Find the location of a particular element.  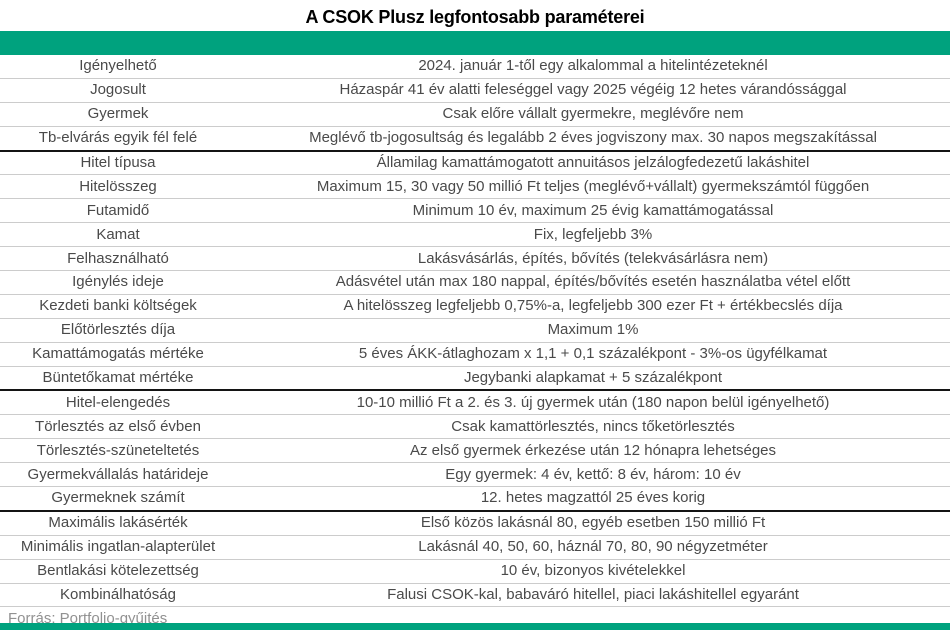

row-label: Törlesztés-szüneteltetés is located at coordinates (118, 451).